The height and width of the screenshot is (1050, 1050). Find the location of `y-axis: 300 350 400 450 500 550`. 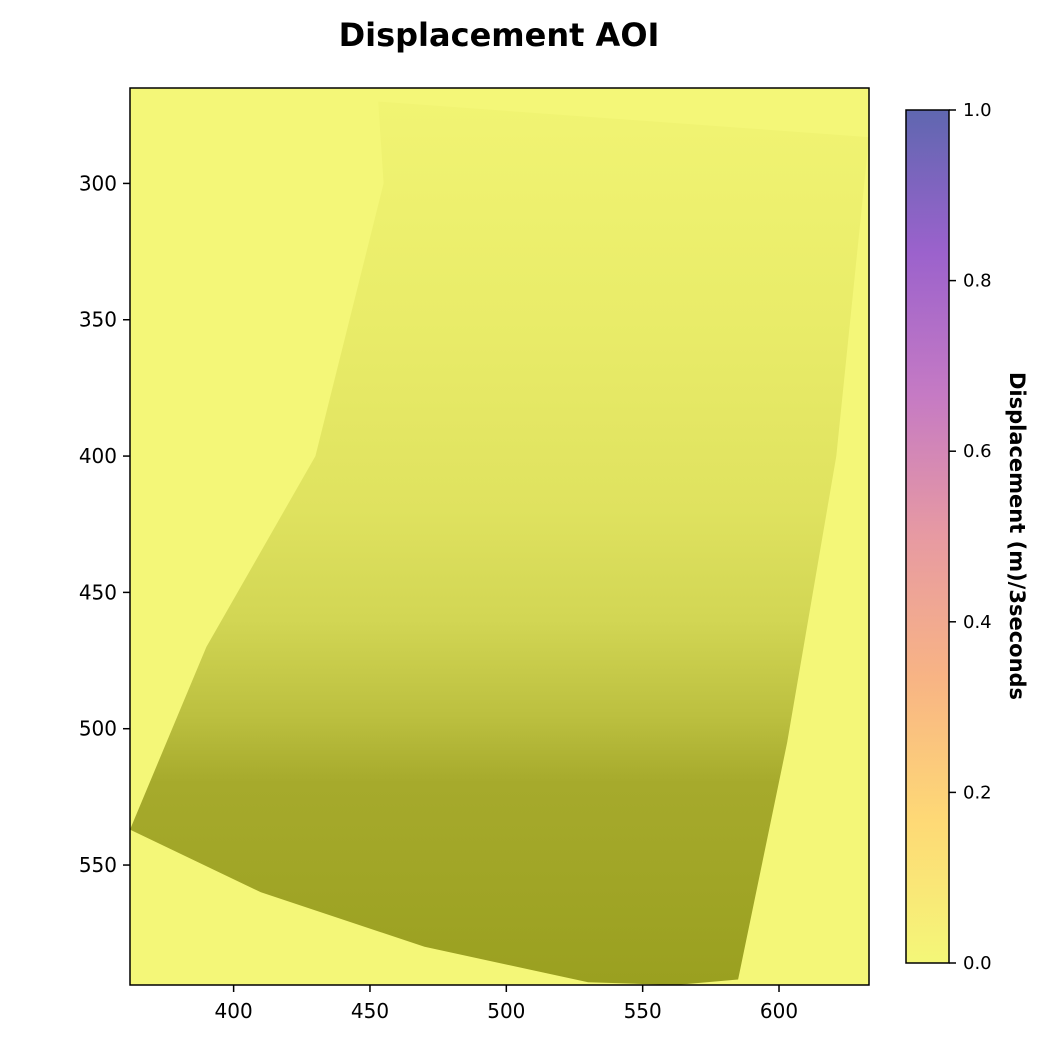

y-axis: 300 350 400 450 500 550 is located at coordinates (104, 524).